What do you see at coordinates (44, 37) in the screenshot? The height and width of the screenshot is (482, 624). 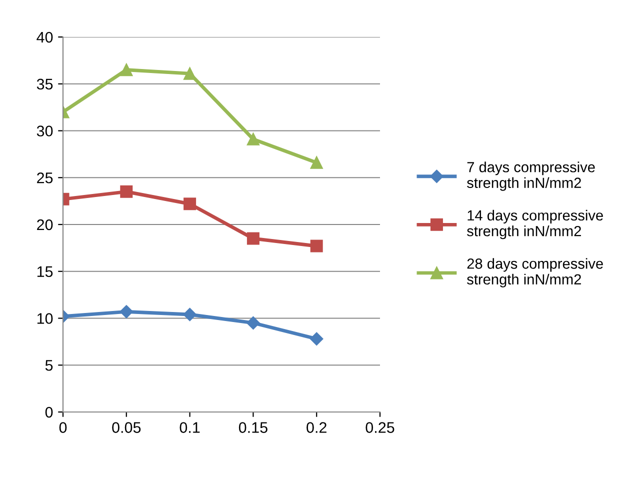 I see `y-tick-label: 40` at bounding box center [44, 37].